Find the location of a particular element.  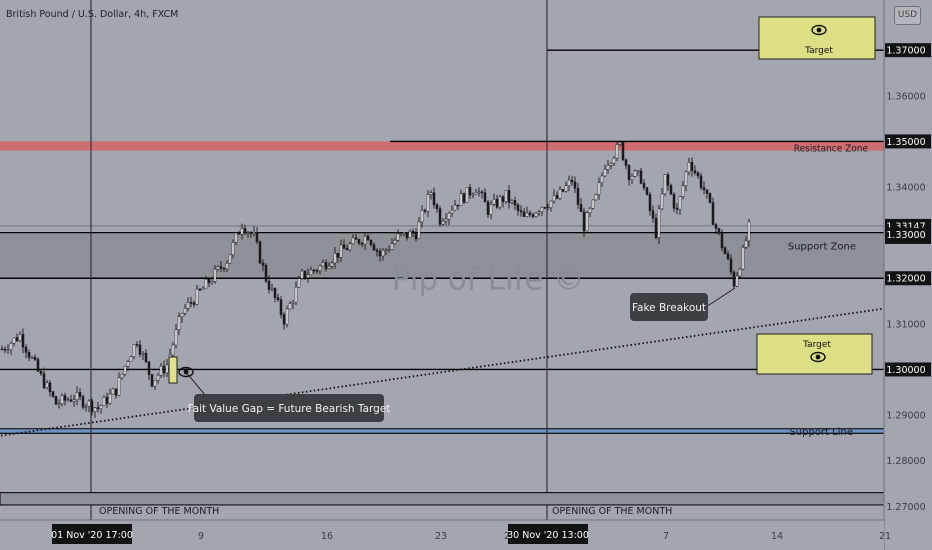

y-tick-label: 1.36000 is located at coordinates (905, 96).